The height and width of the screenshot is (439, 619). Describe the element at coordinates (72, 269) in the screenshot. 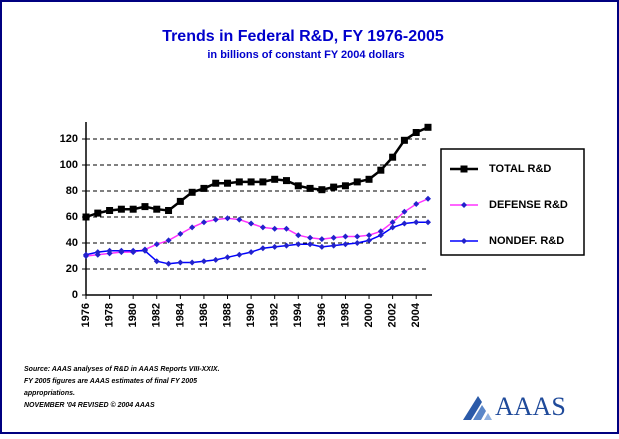

I see `y-tick-label: 20` at that location.